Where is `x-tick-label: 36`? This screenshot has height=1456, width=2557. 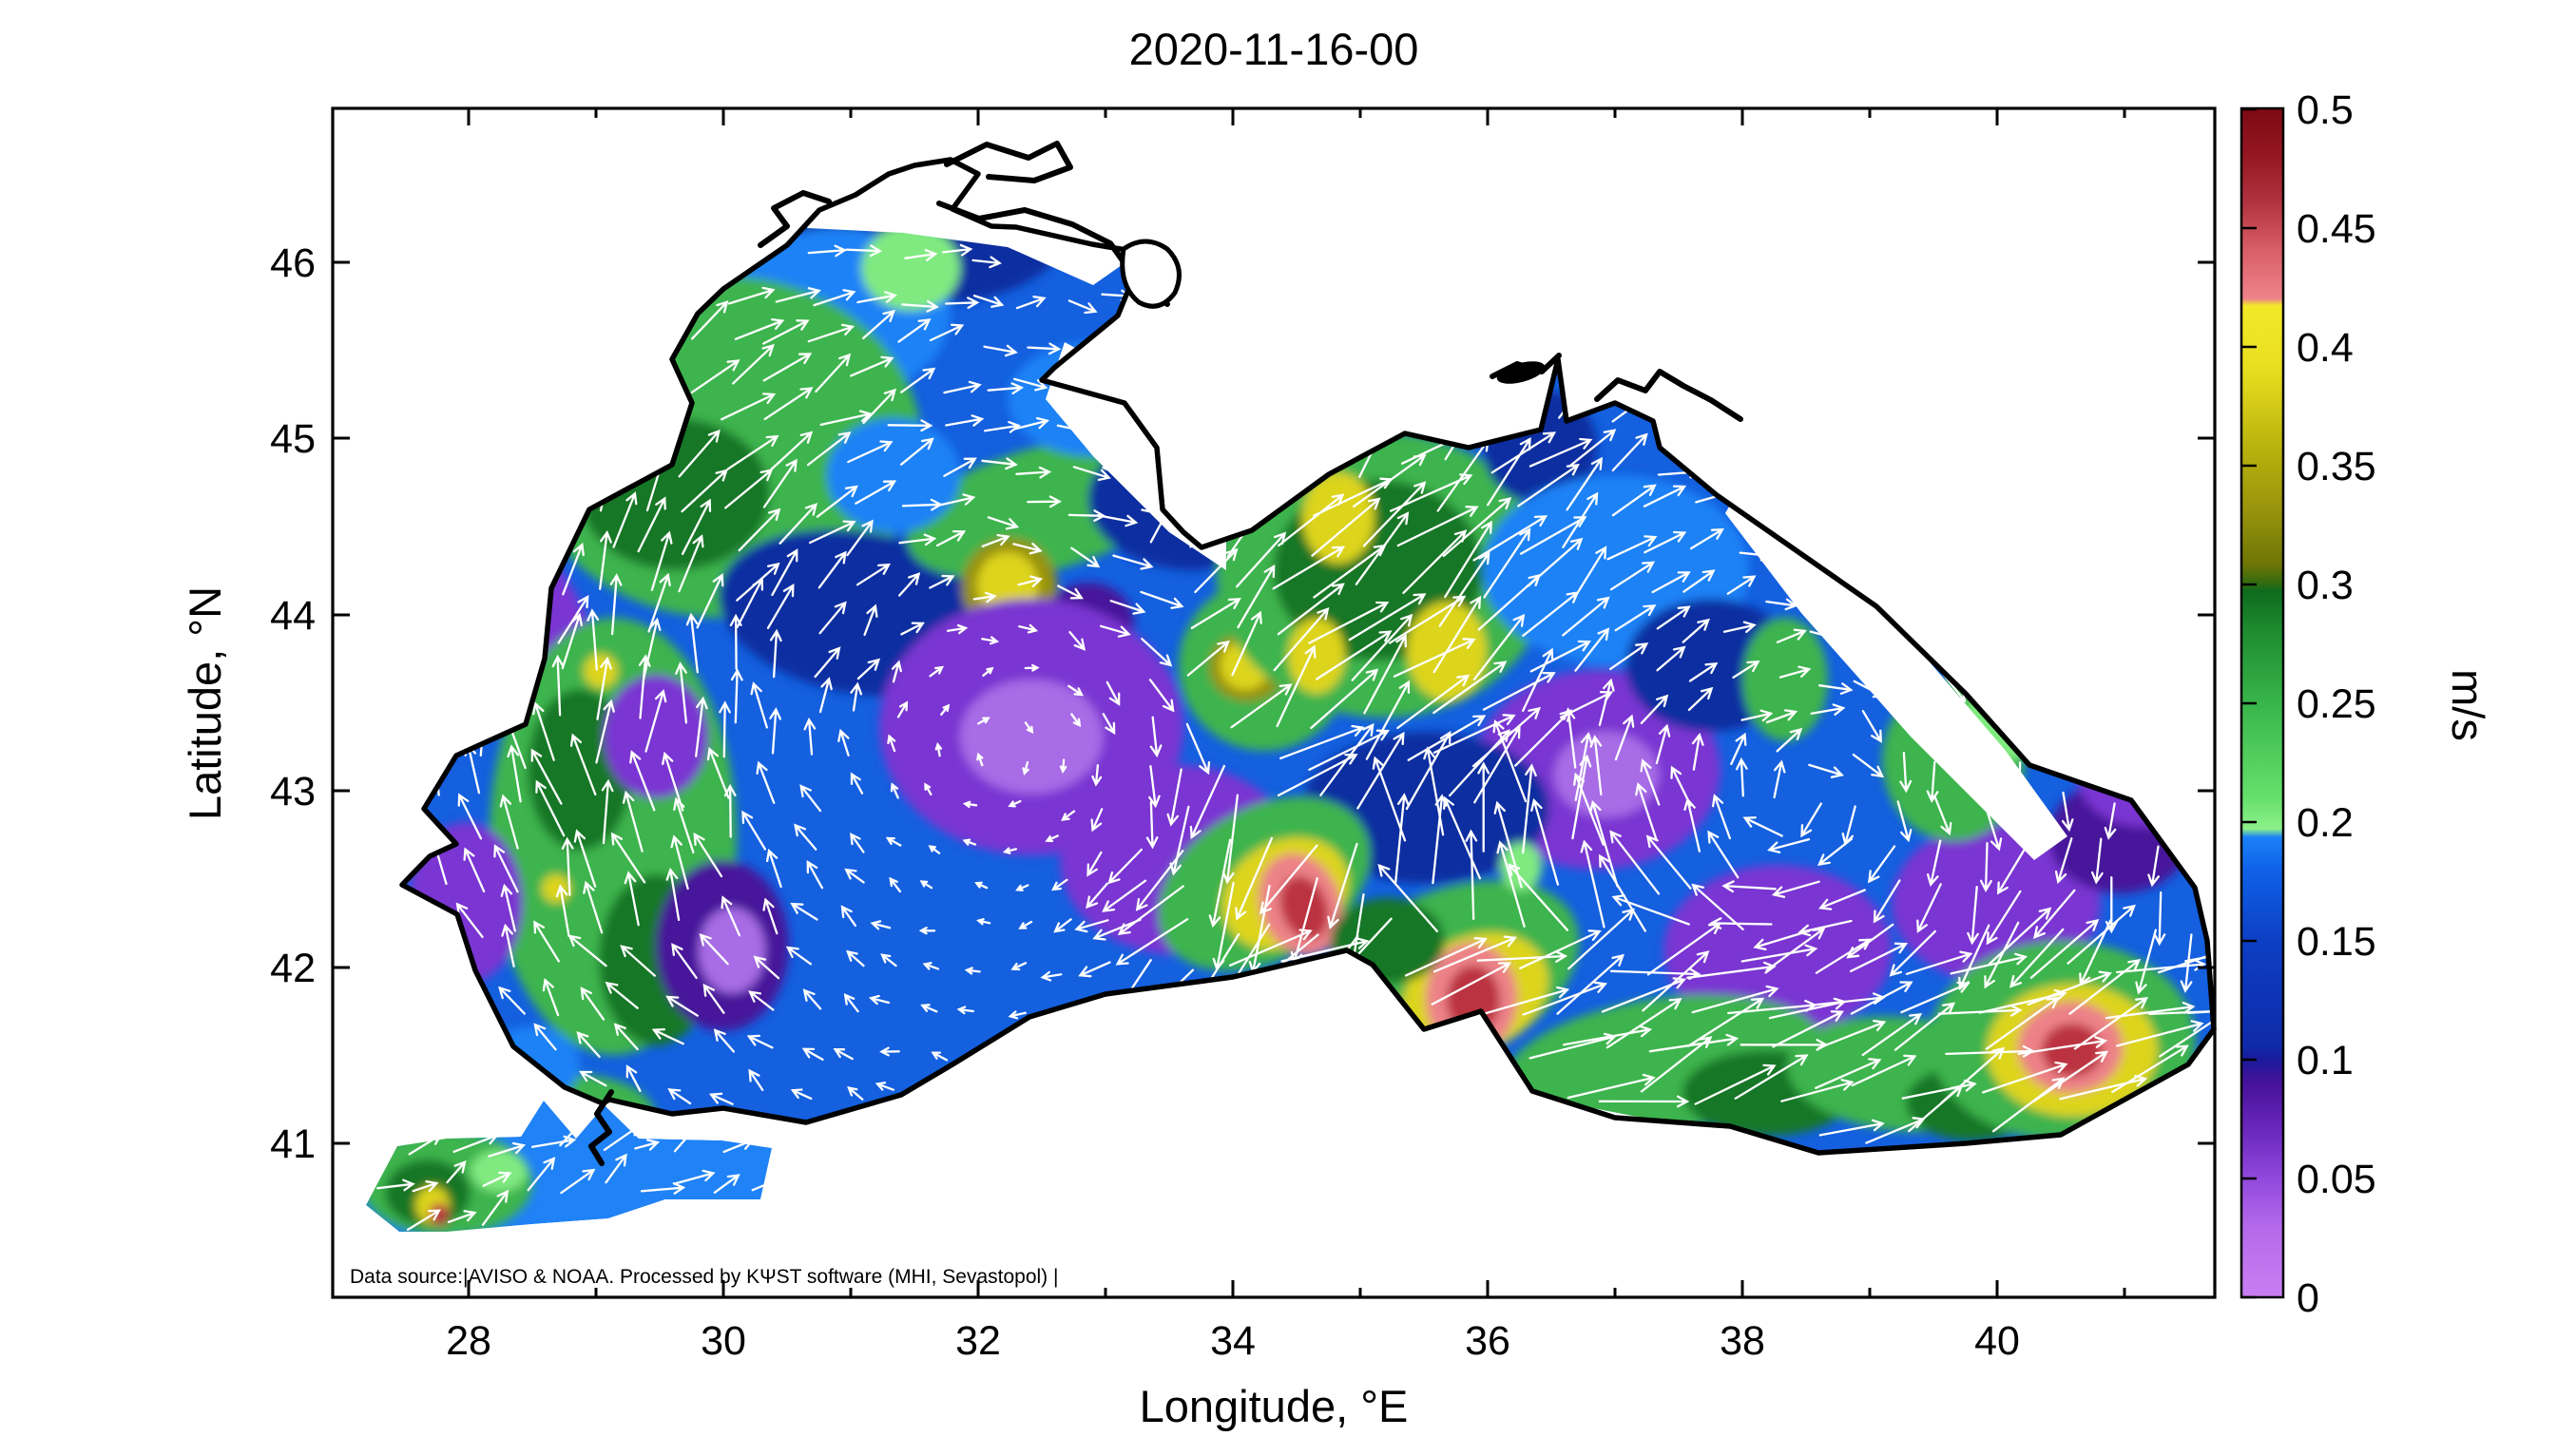 x-tick-label: 36 is located at coordinates (1488, 1341).